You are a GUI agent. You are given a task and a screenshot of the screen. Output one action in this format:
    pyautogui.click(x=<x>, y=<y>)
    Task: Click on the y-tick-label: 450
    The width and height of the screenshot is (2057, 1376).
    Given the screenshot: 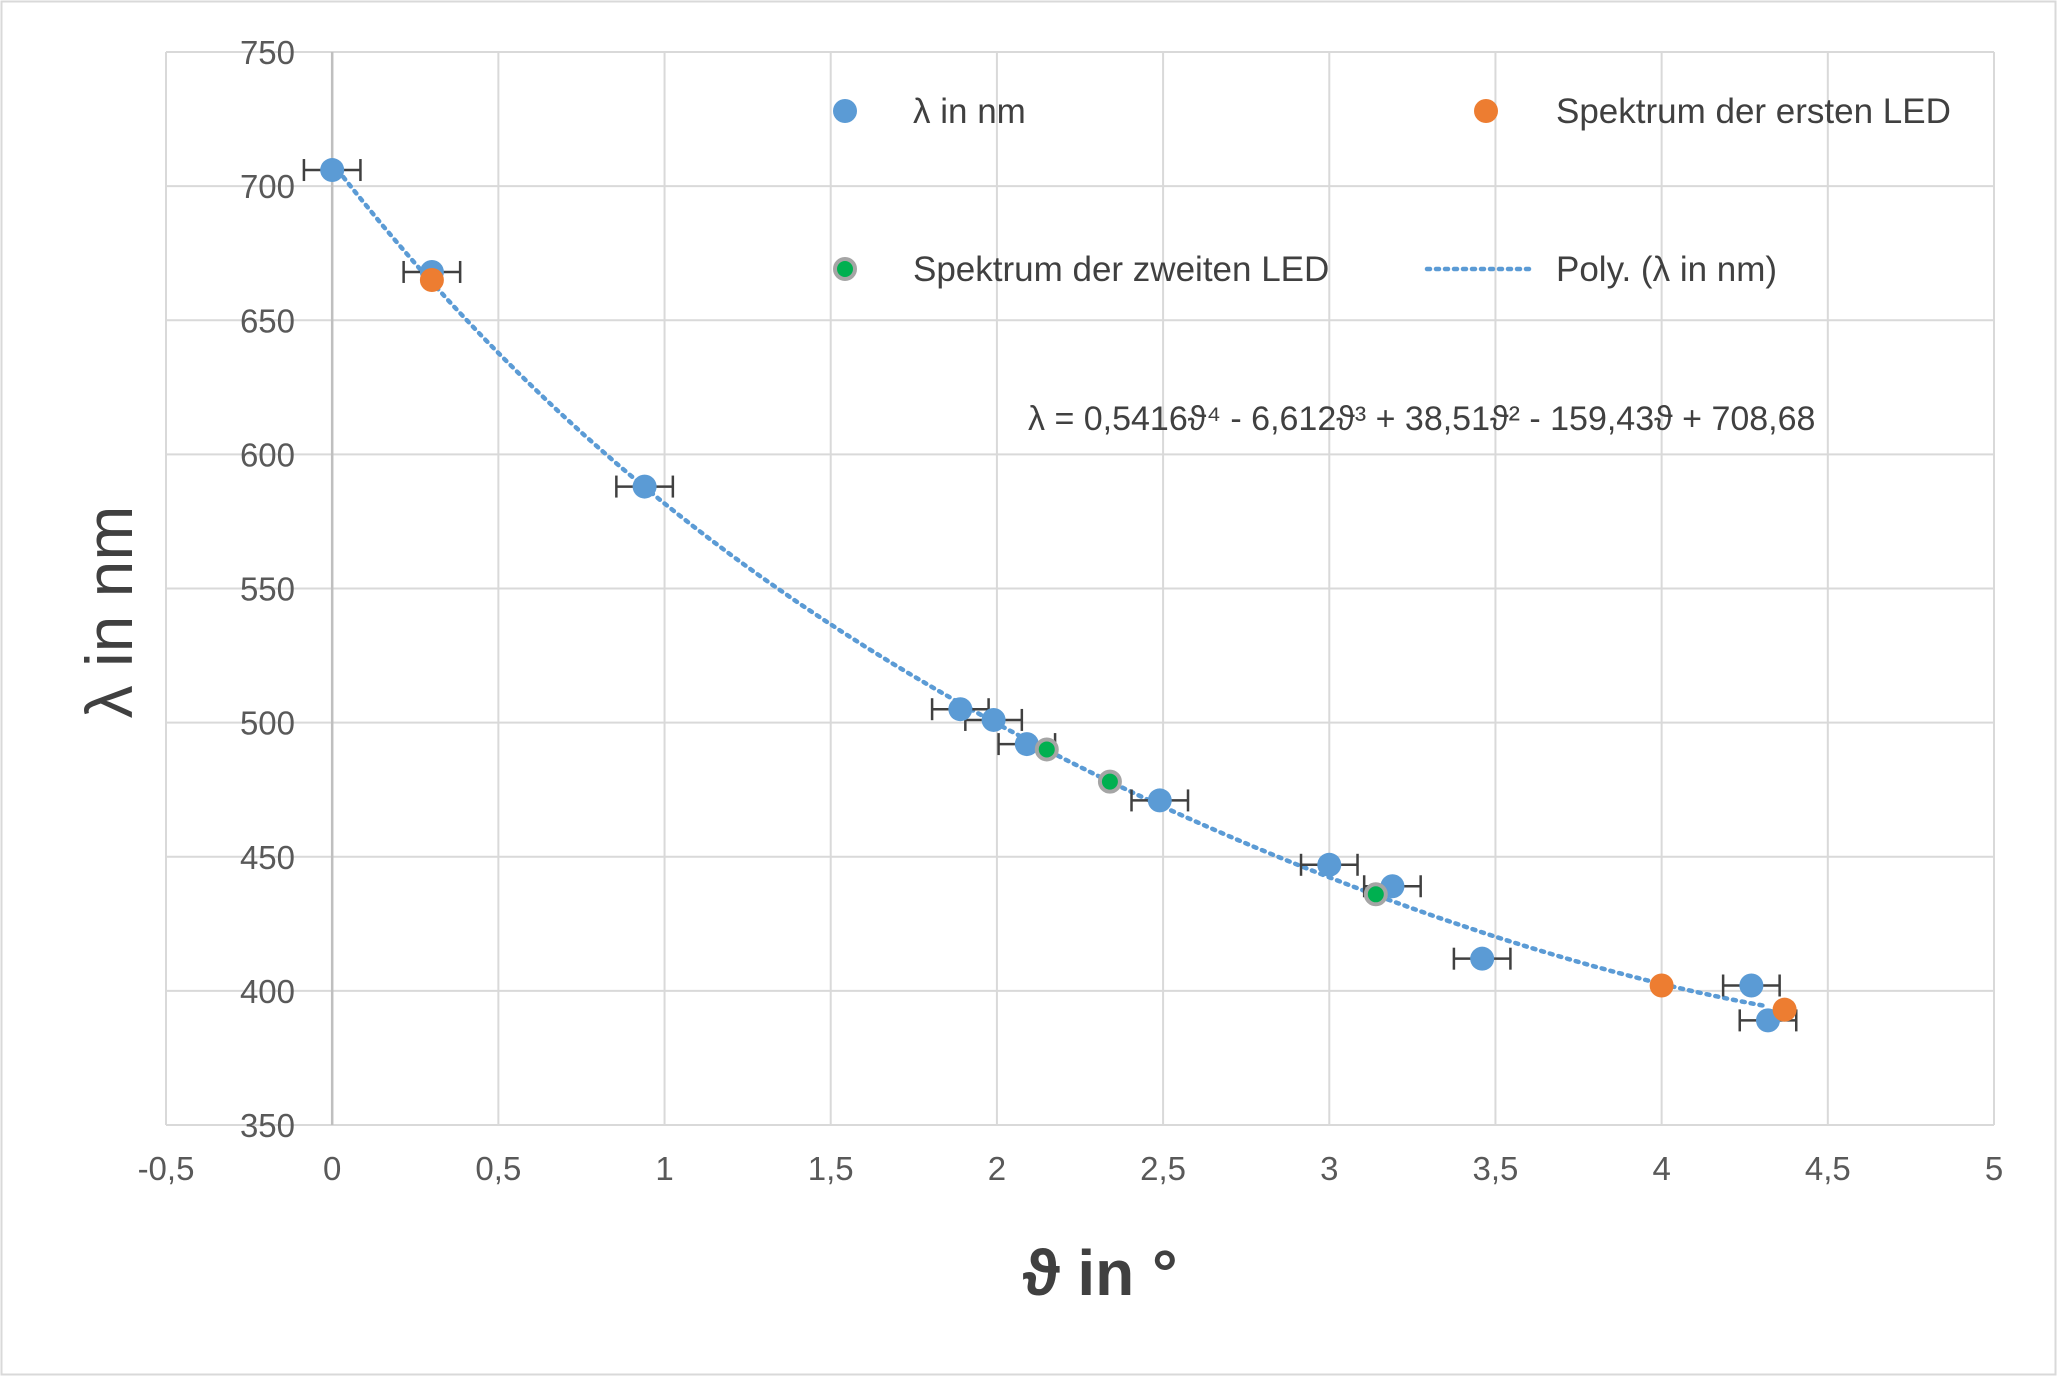 What is the action you would take?
    pyautogui.click(x=267, y=857)
    